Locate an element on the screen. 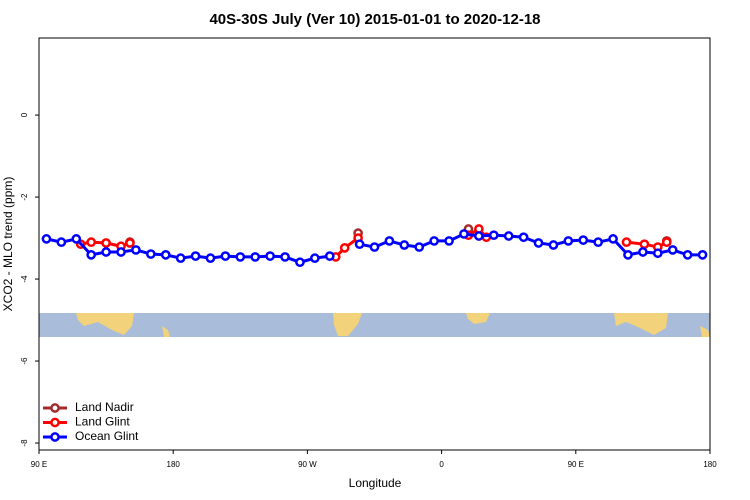 This screenshot has height=500, width=750. y-tick-label: -6 is located at coordinates (24, 361).